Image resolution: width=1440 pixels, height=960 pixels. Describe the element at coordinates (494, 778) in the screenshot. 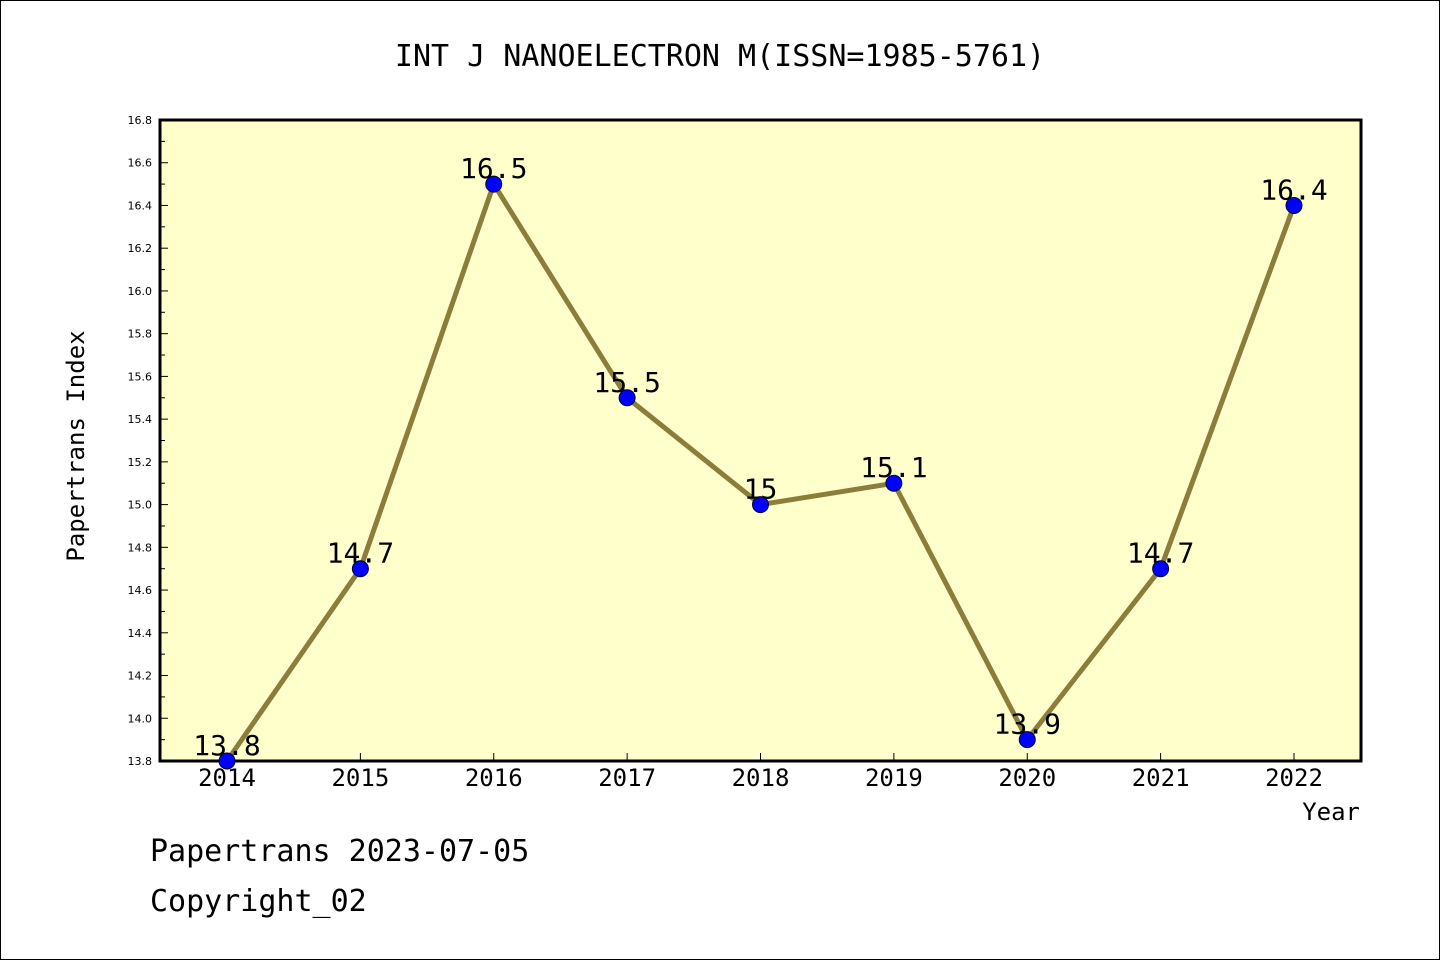

I see `x-tick-label: 2016` at that location.